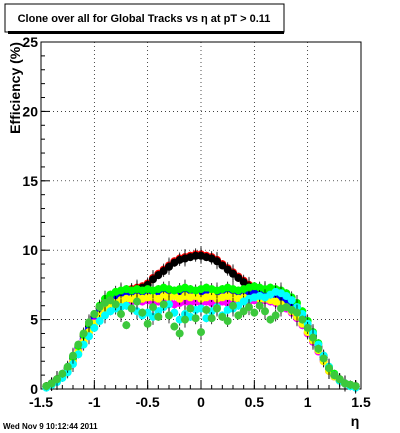  I want to click on x-axis-title: η, so click(355, 421).